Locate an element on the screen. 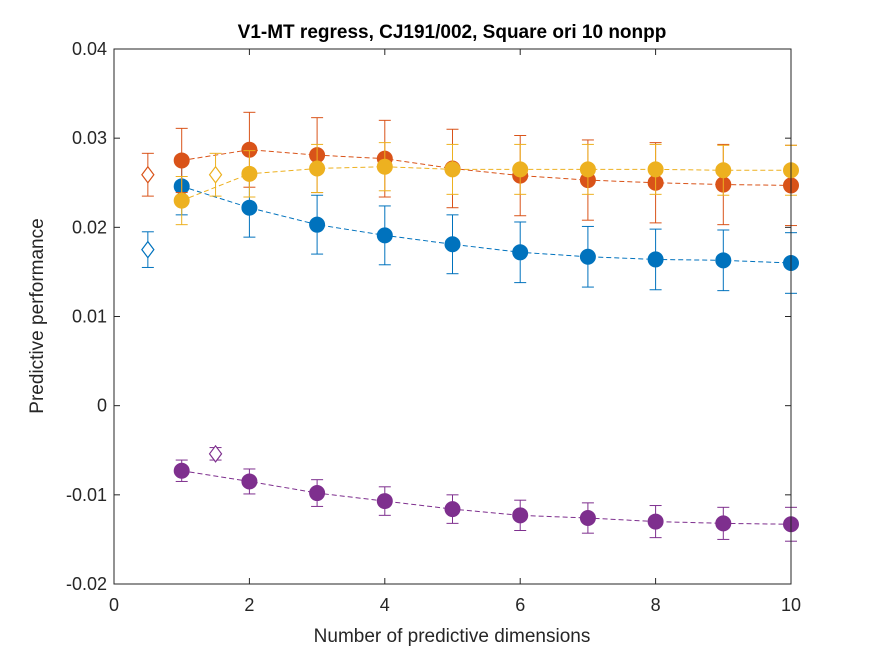 The image size is (875, 656). y-tick-label: -0.01 is located at coordinates (86, 495).